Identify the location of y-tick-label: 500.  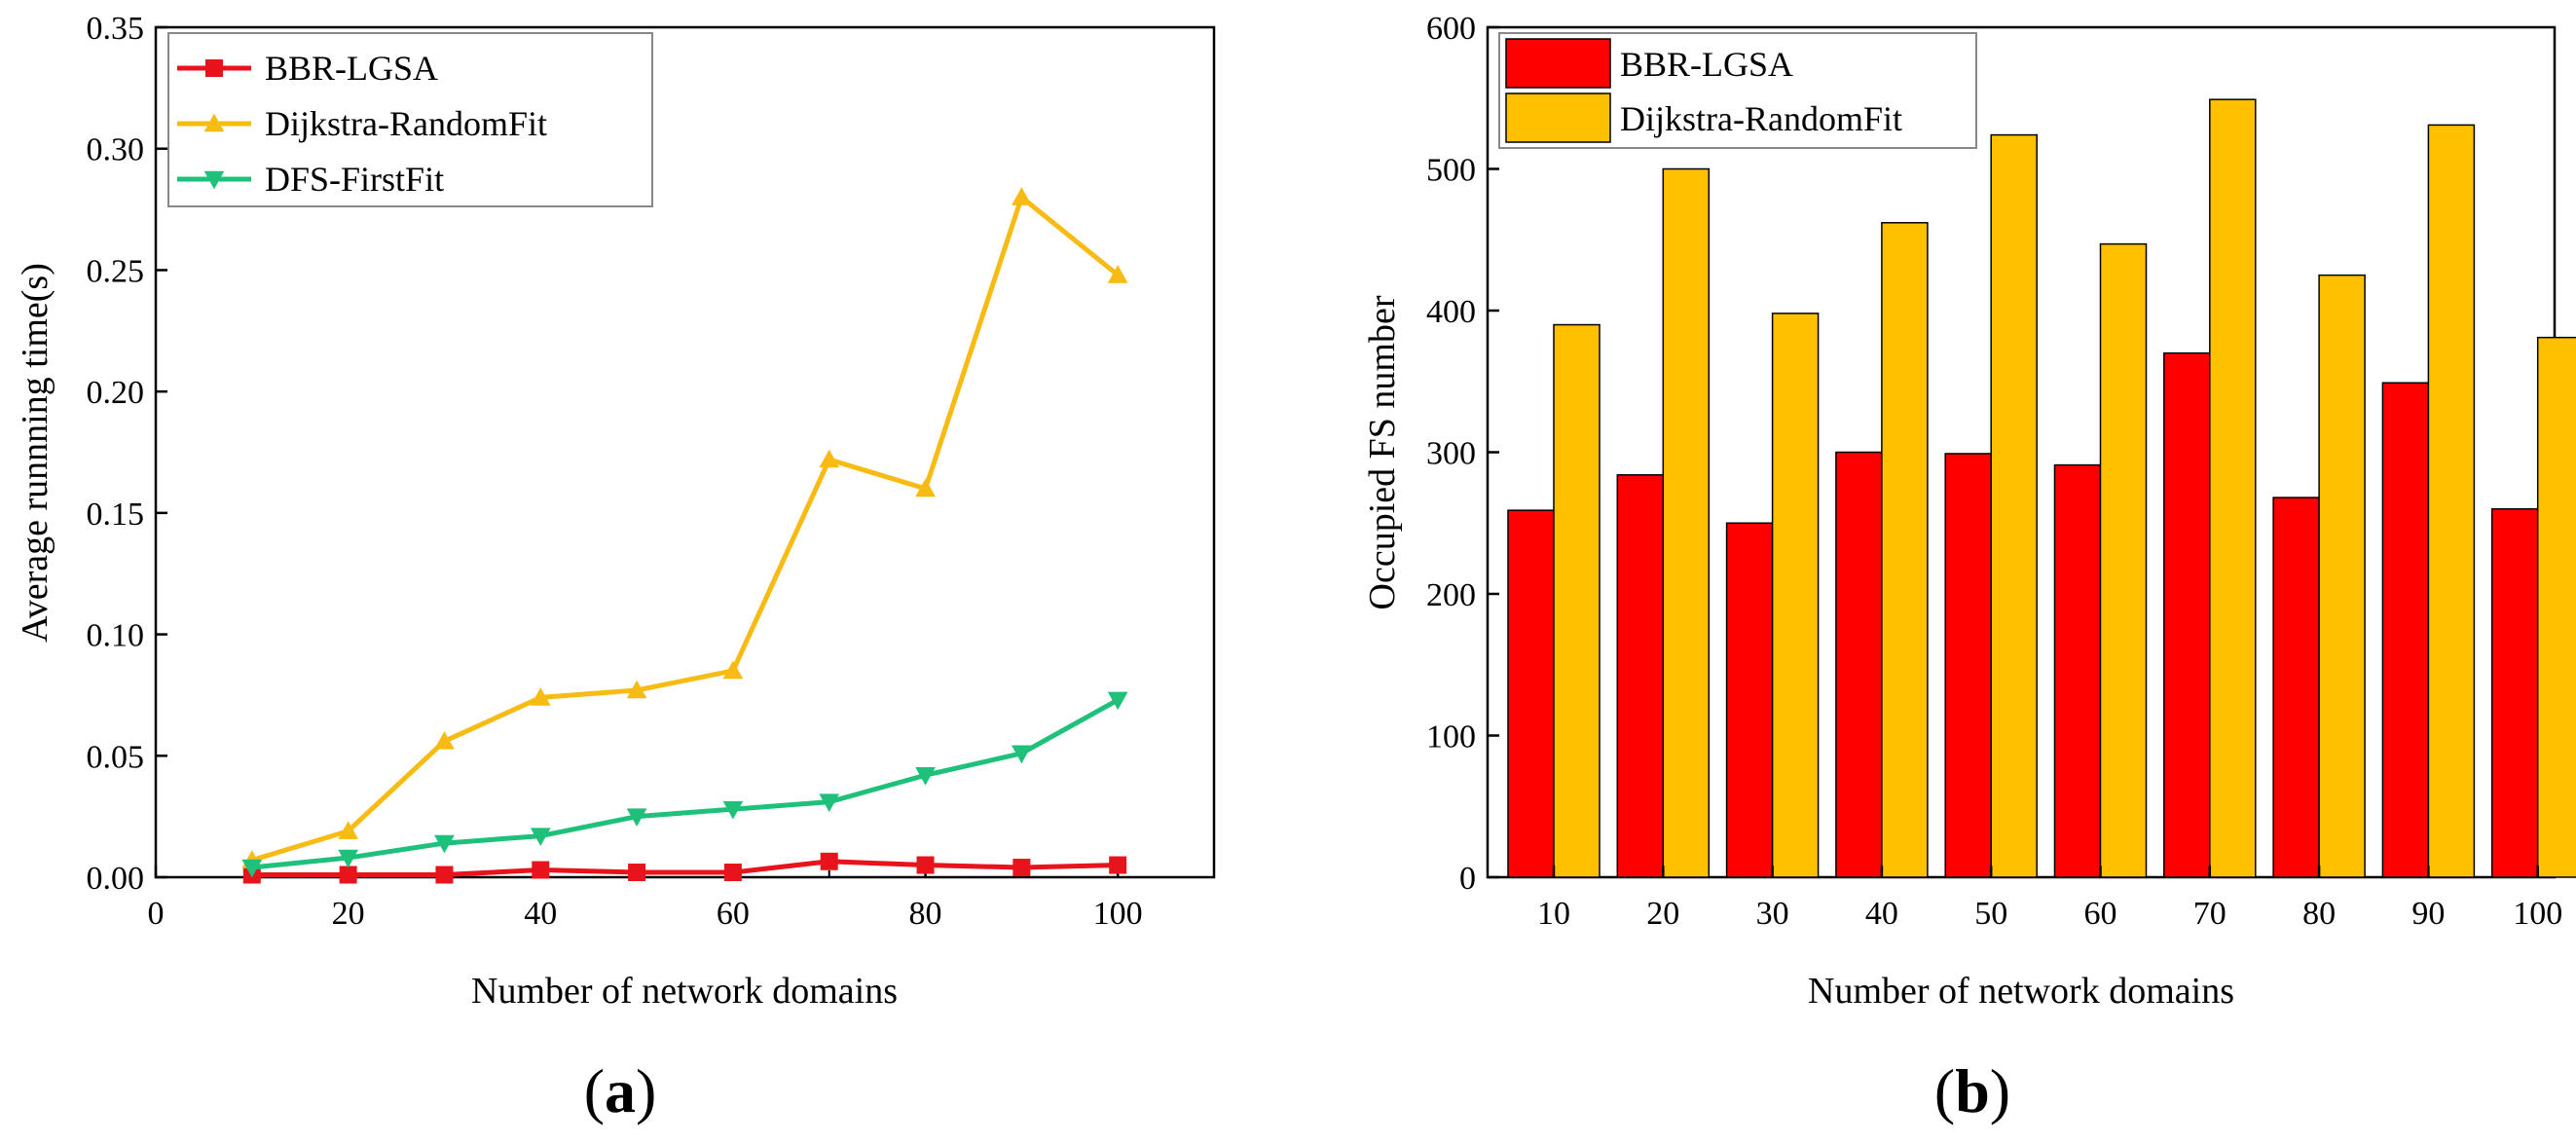
(1451, 171).